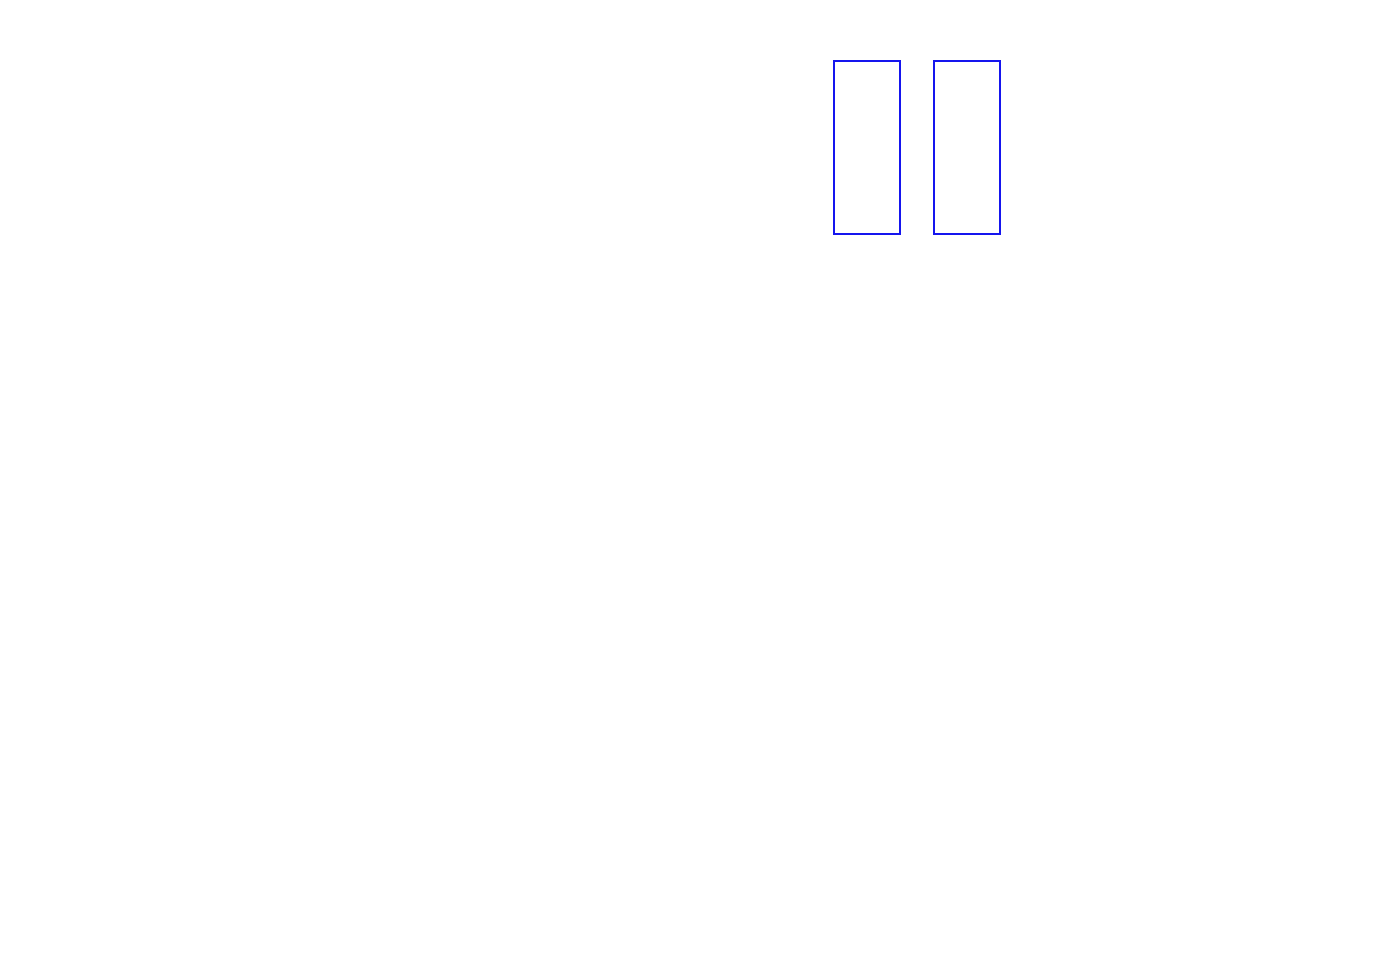 The width and height of the screenshot is (1400, 953). Describe the element at coordinates (967, 147) in the screenshot. I see `clean-image` at that location.